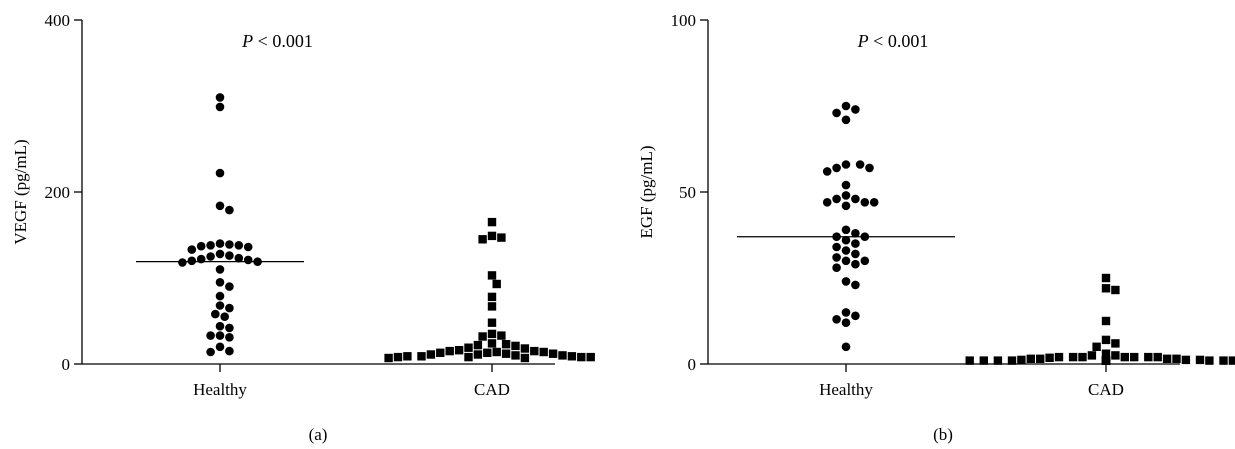 The width and height of the screenshot is (1235, 449). What do you see at coordinates (646, 191) in the screenshot?
I see `y-axis-title: EGF (pg/mL)` at bounding box center [646, 191].